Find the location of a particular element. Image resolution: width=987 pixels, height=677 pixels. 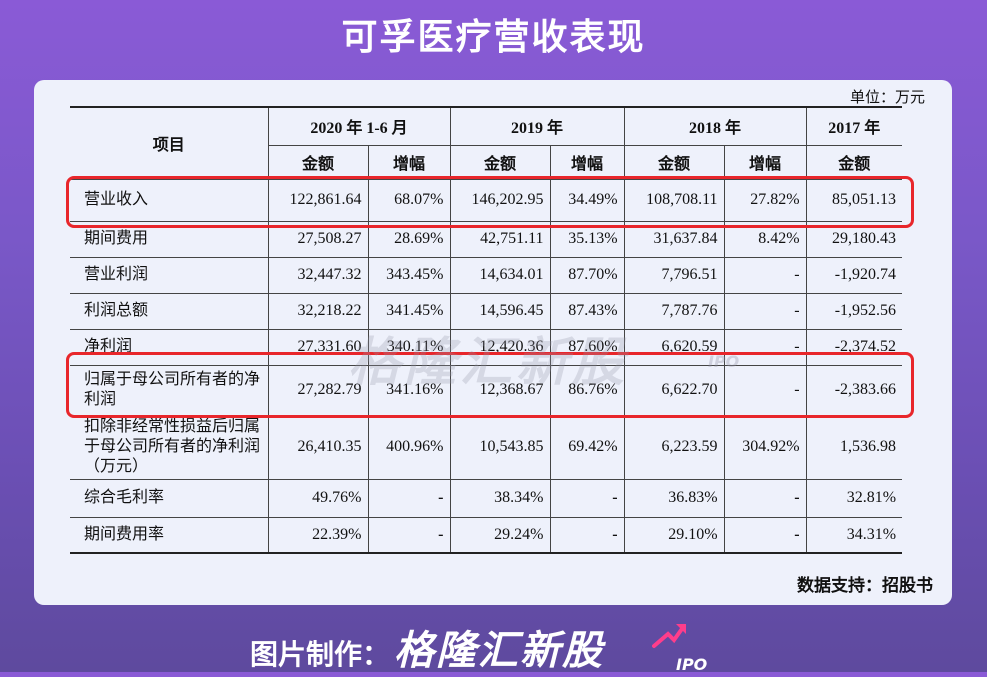

table-cell: 1,536.98 is located at coordinates (854, 447).